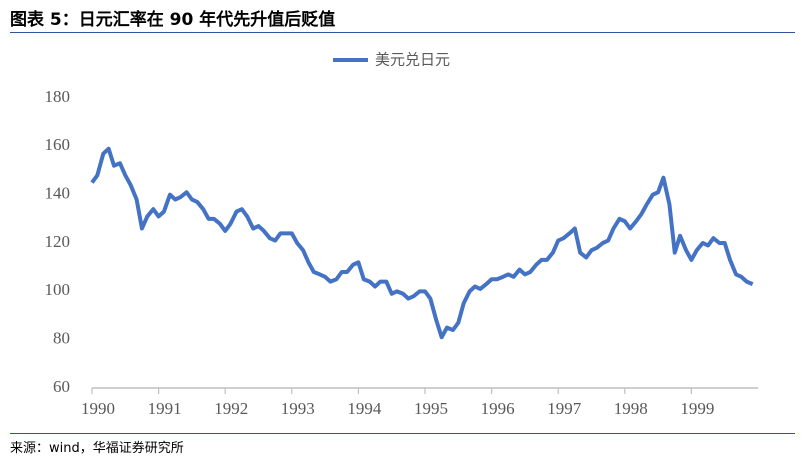  Describe the element at coordinates (61, 386) in the screenshot. I see `y-tick-label: 60` at that location.